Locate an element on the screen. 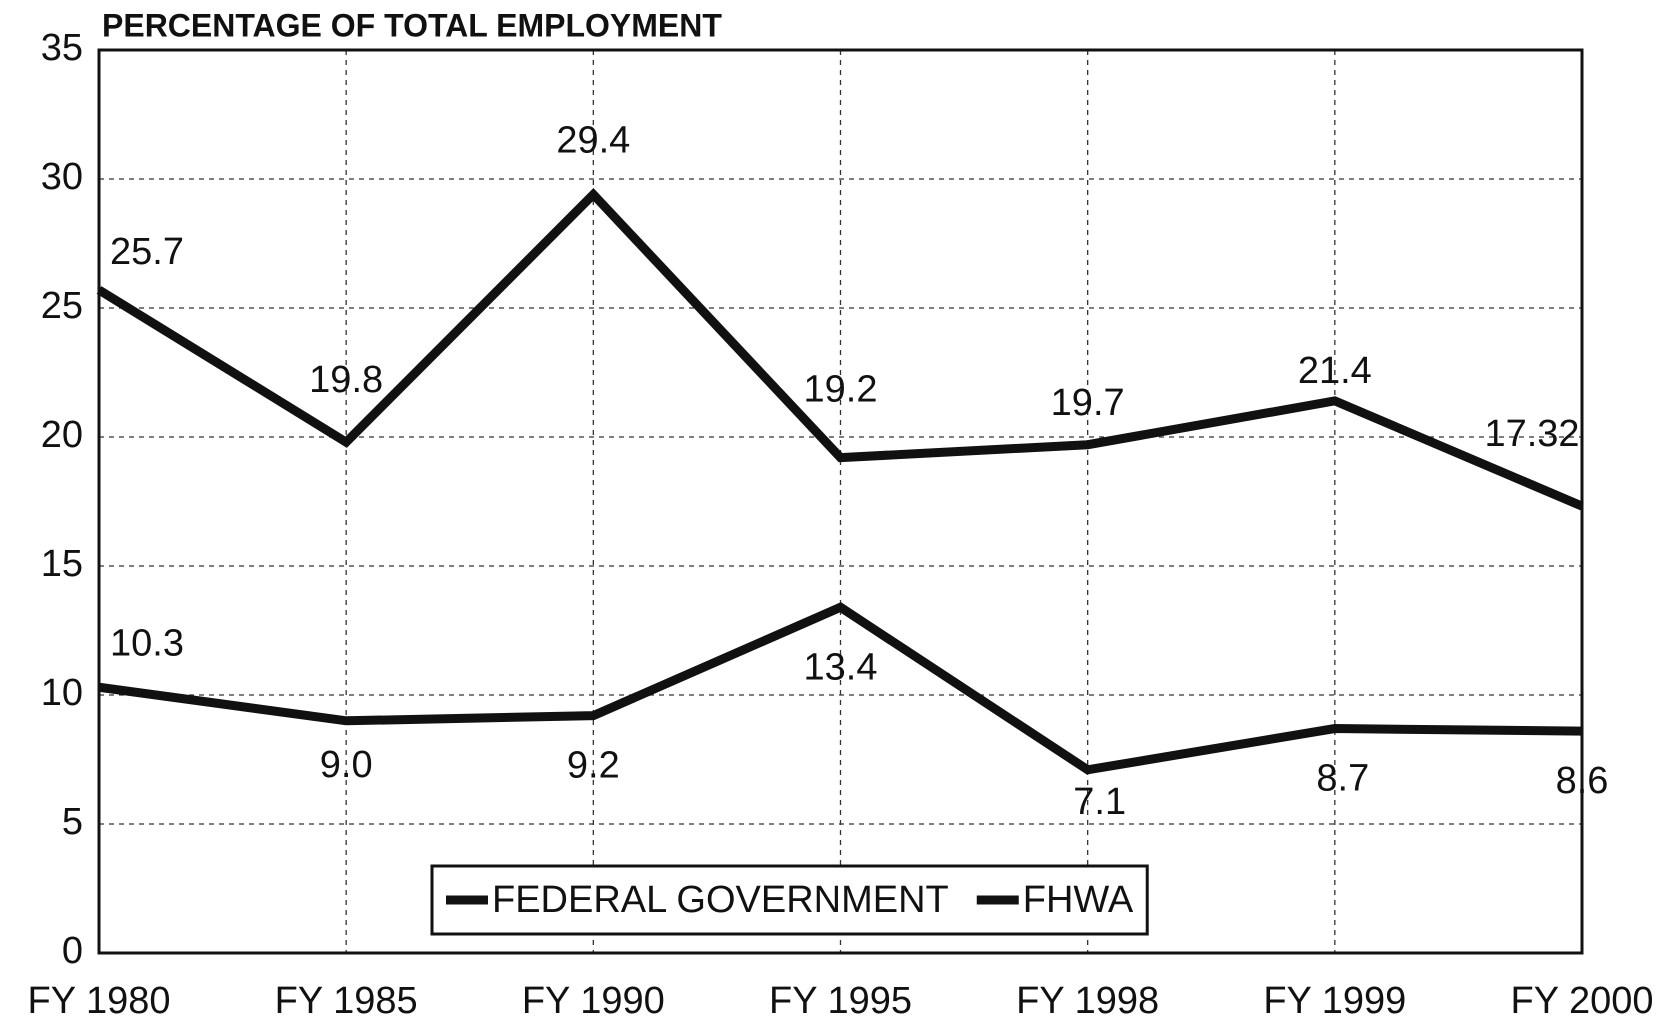  data-label: 9.2 is located at coordinates (593, 766).